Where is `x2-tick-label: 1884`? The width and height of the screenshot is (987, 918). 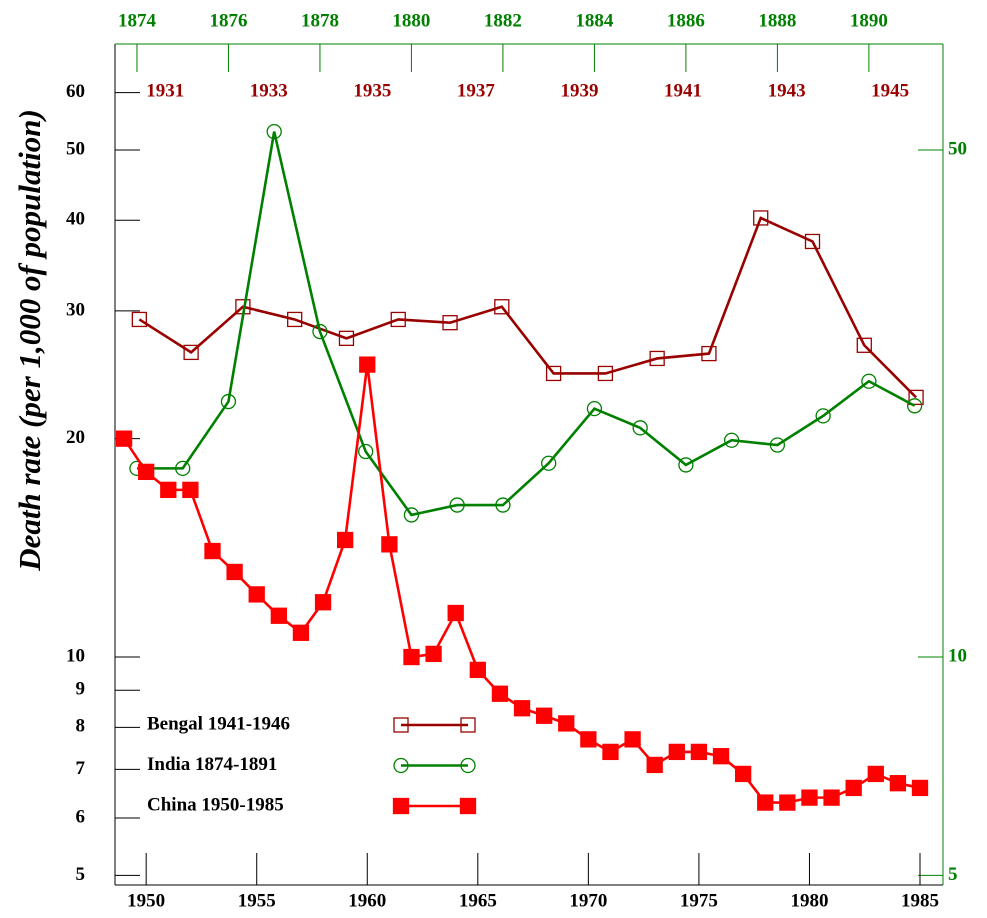 x2-tick-label: 1884 is located at coordinates (594, 20).